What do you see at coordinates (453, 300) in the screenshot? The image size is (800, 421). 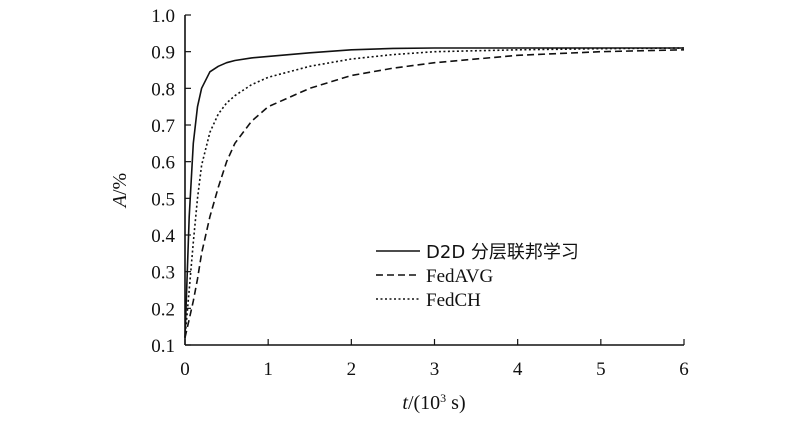 I see `legend-label: FedCH` at bounding box center [453, 300].